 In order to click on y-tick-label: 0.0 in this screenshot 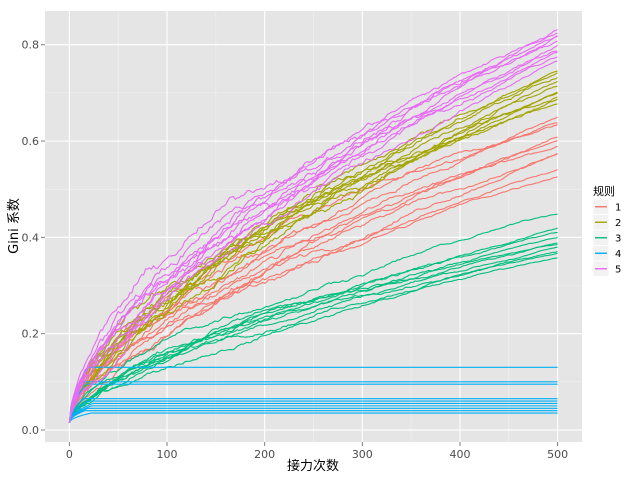, I will do `click(31, 430)`.